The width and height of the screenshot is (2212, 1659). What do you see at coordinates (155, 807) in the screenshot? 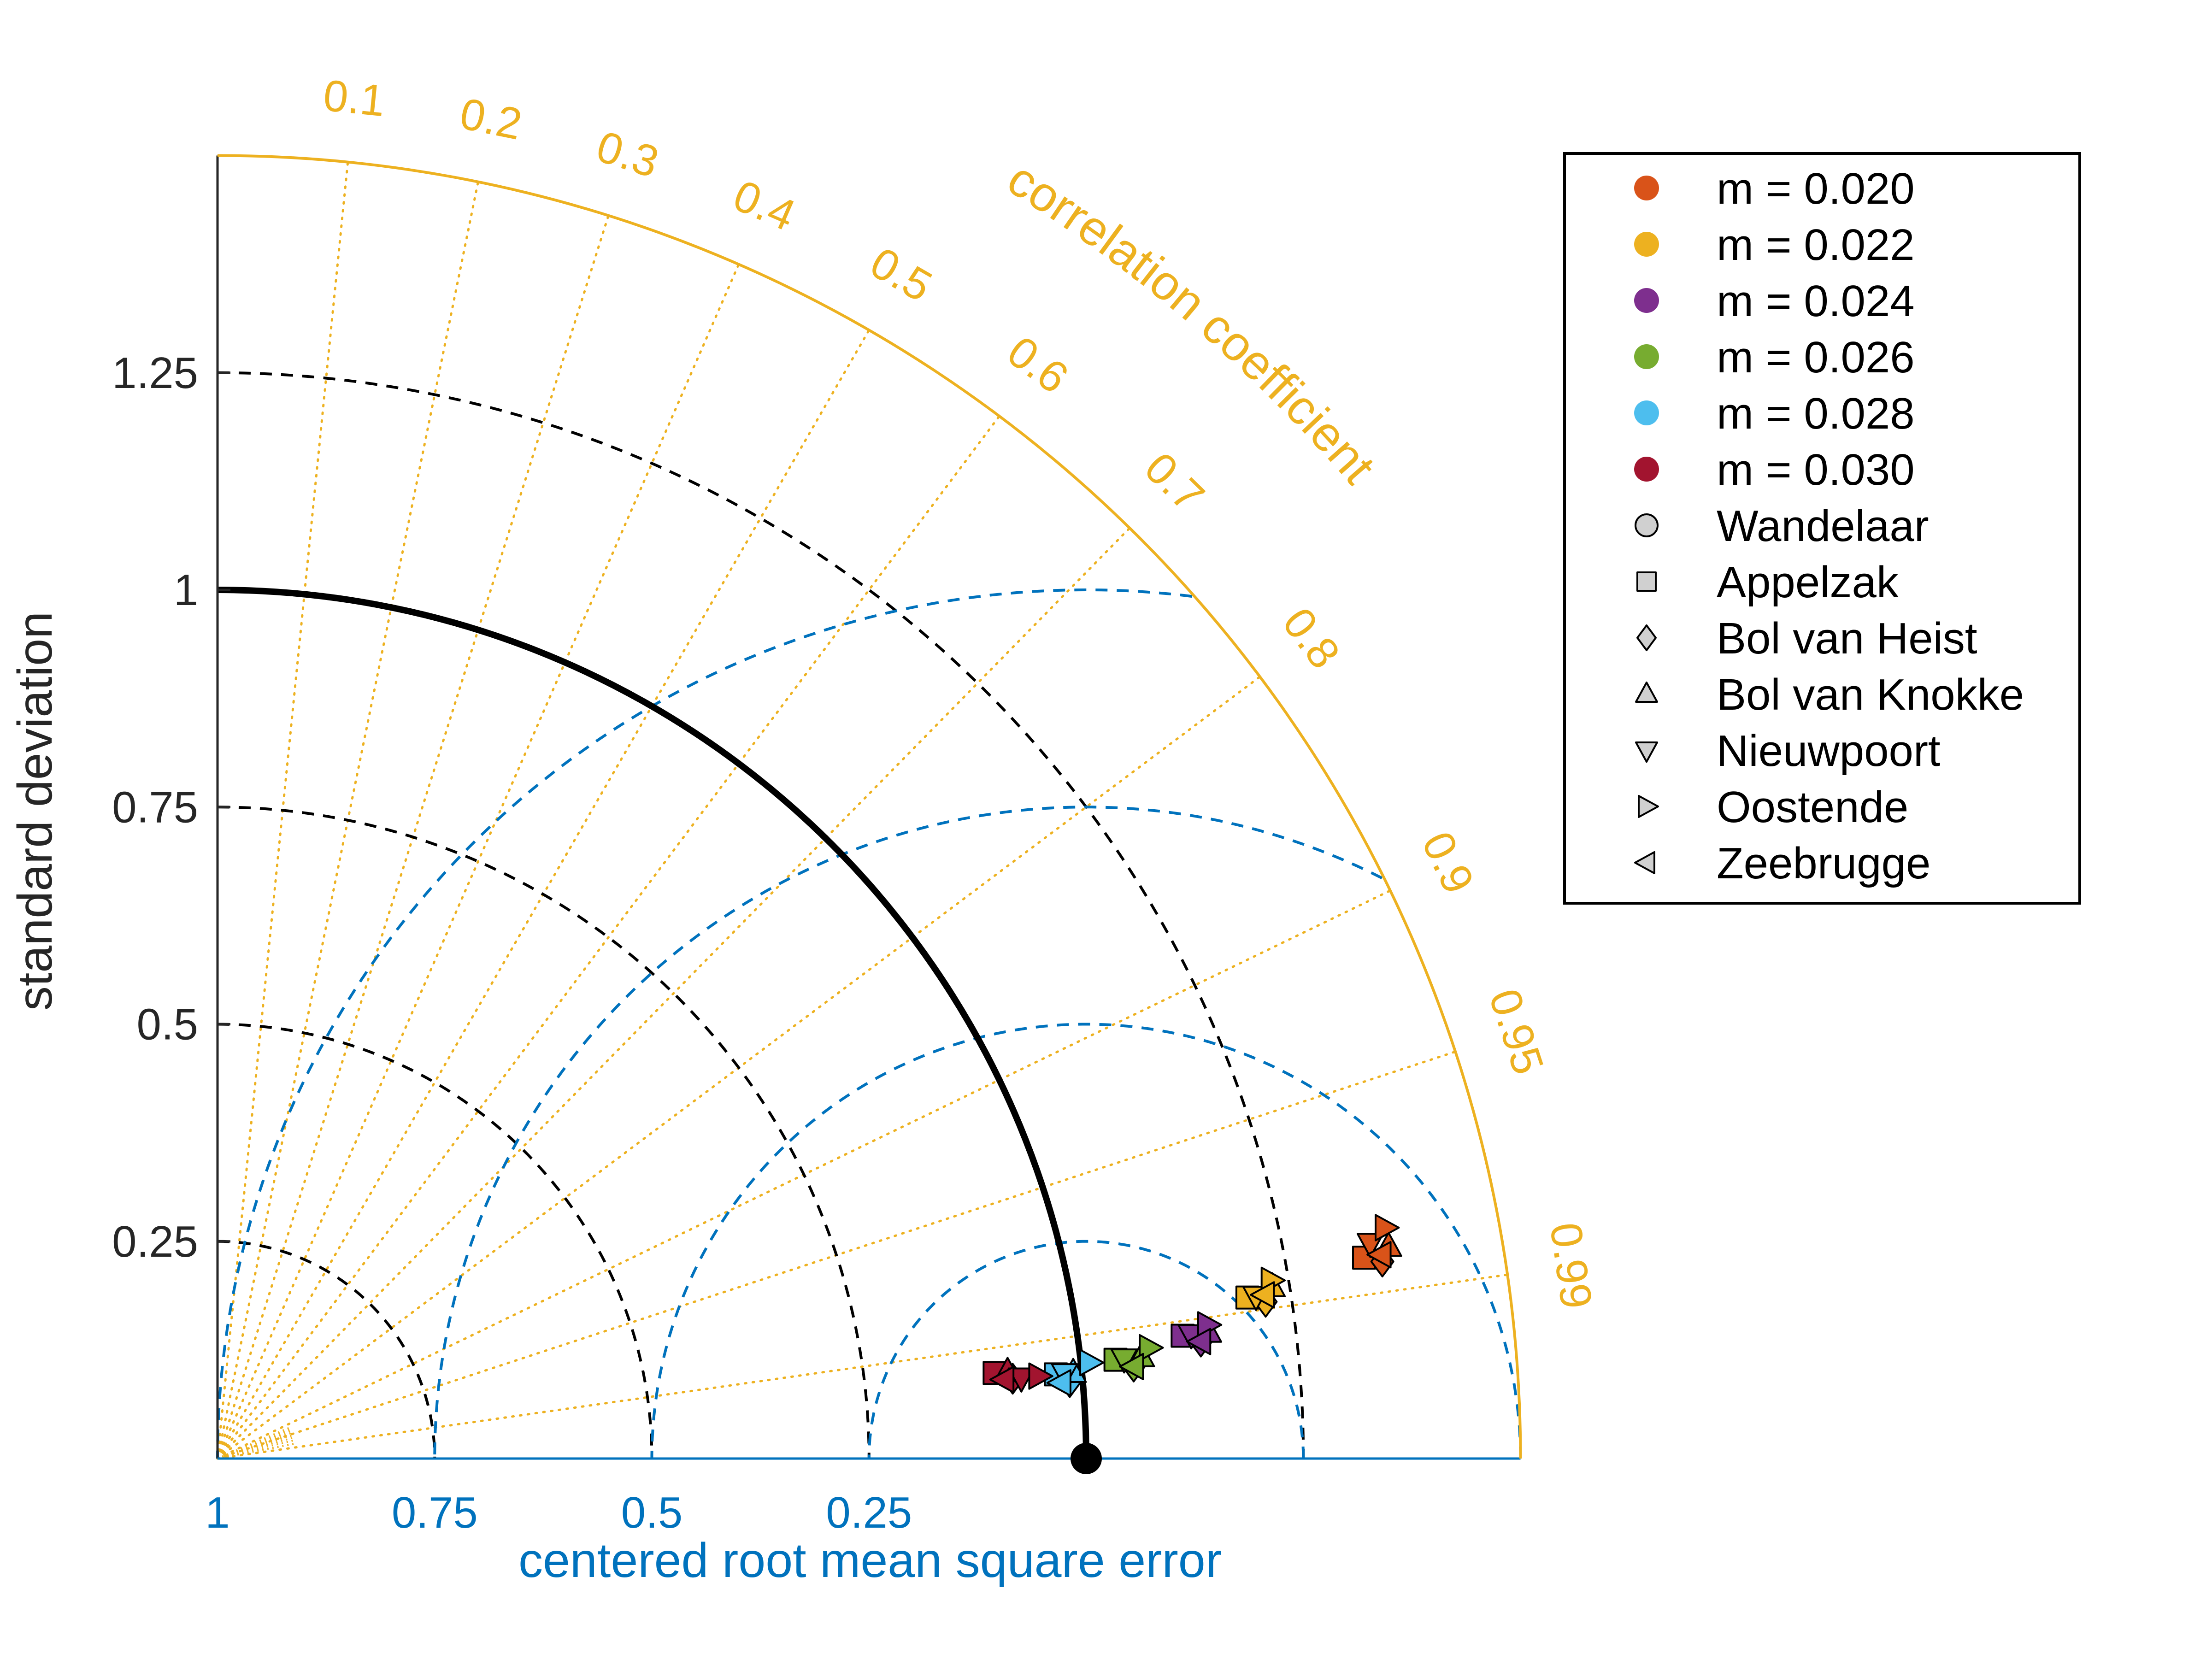
I see `std-tick-label: 0.75` at bounding box center [155, 807].